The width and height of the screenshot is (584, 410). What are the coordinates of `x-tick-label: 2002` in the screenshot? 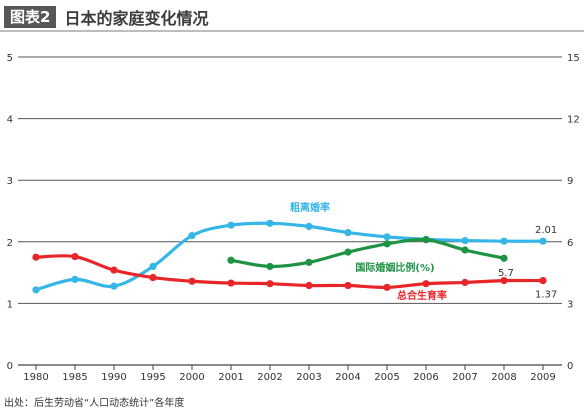 It's located at (269, 377).